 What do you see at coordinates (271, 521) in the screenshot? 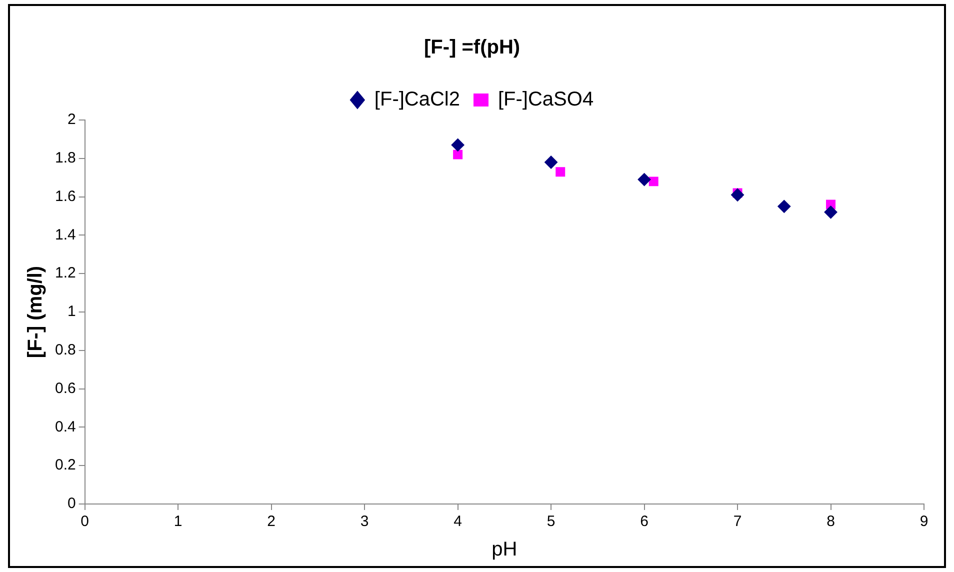
I see `x-tick-label: 2` at bounding box center [271, 521].